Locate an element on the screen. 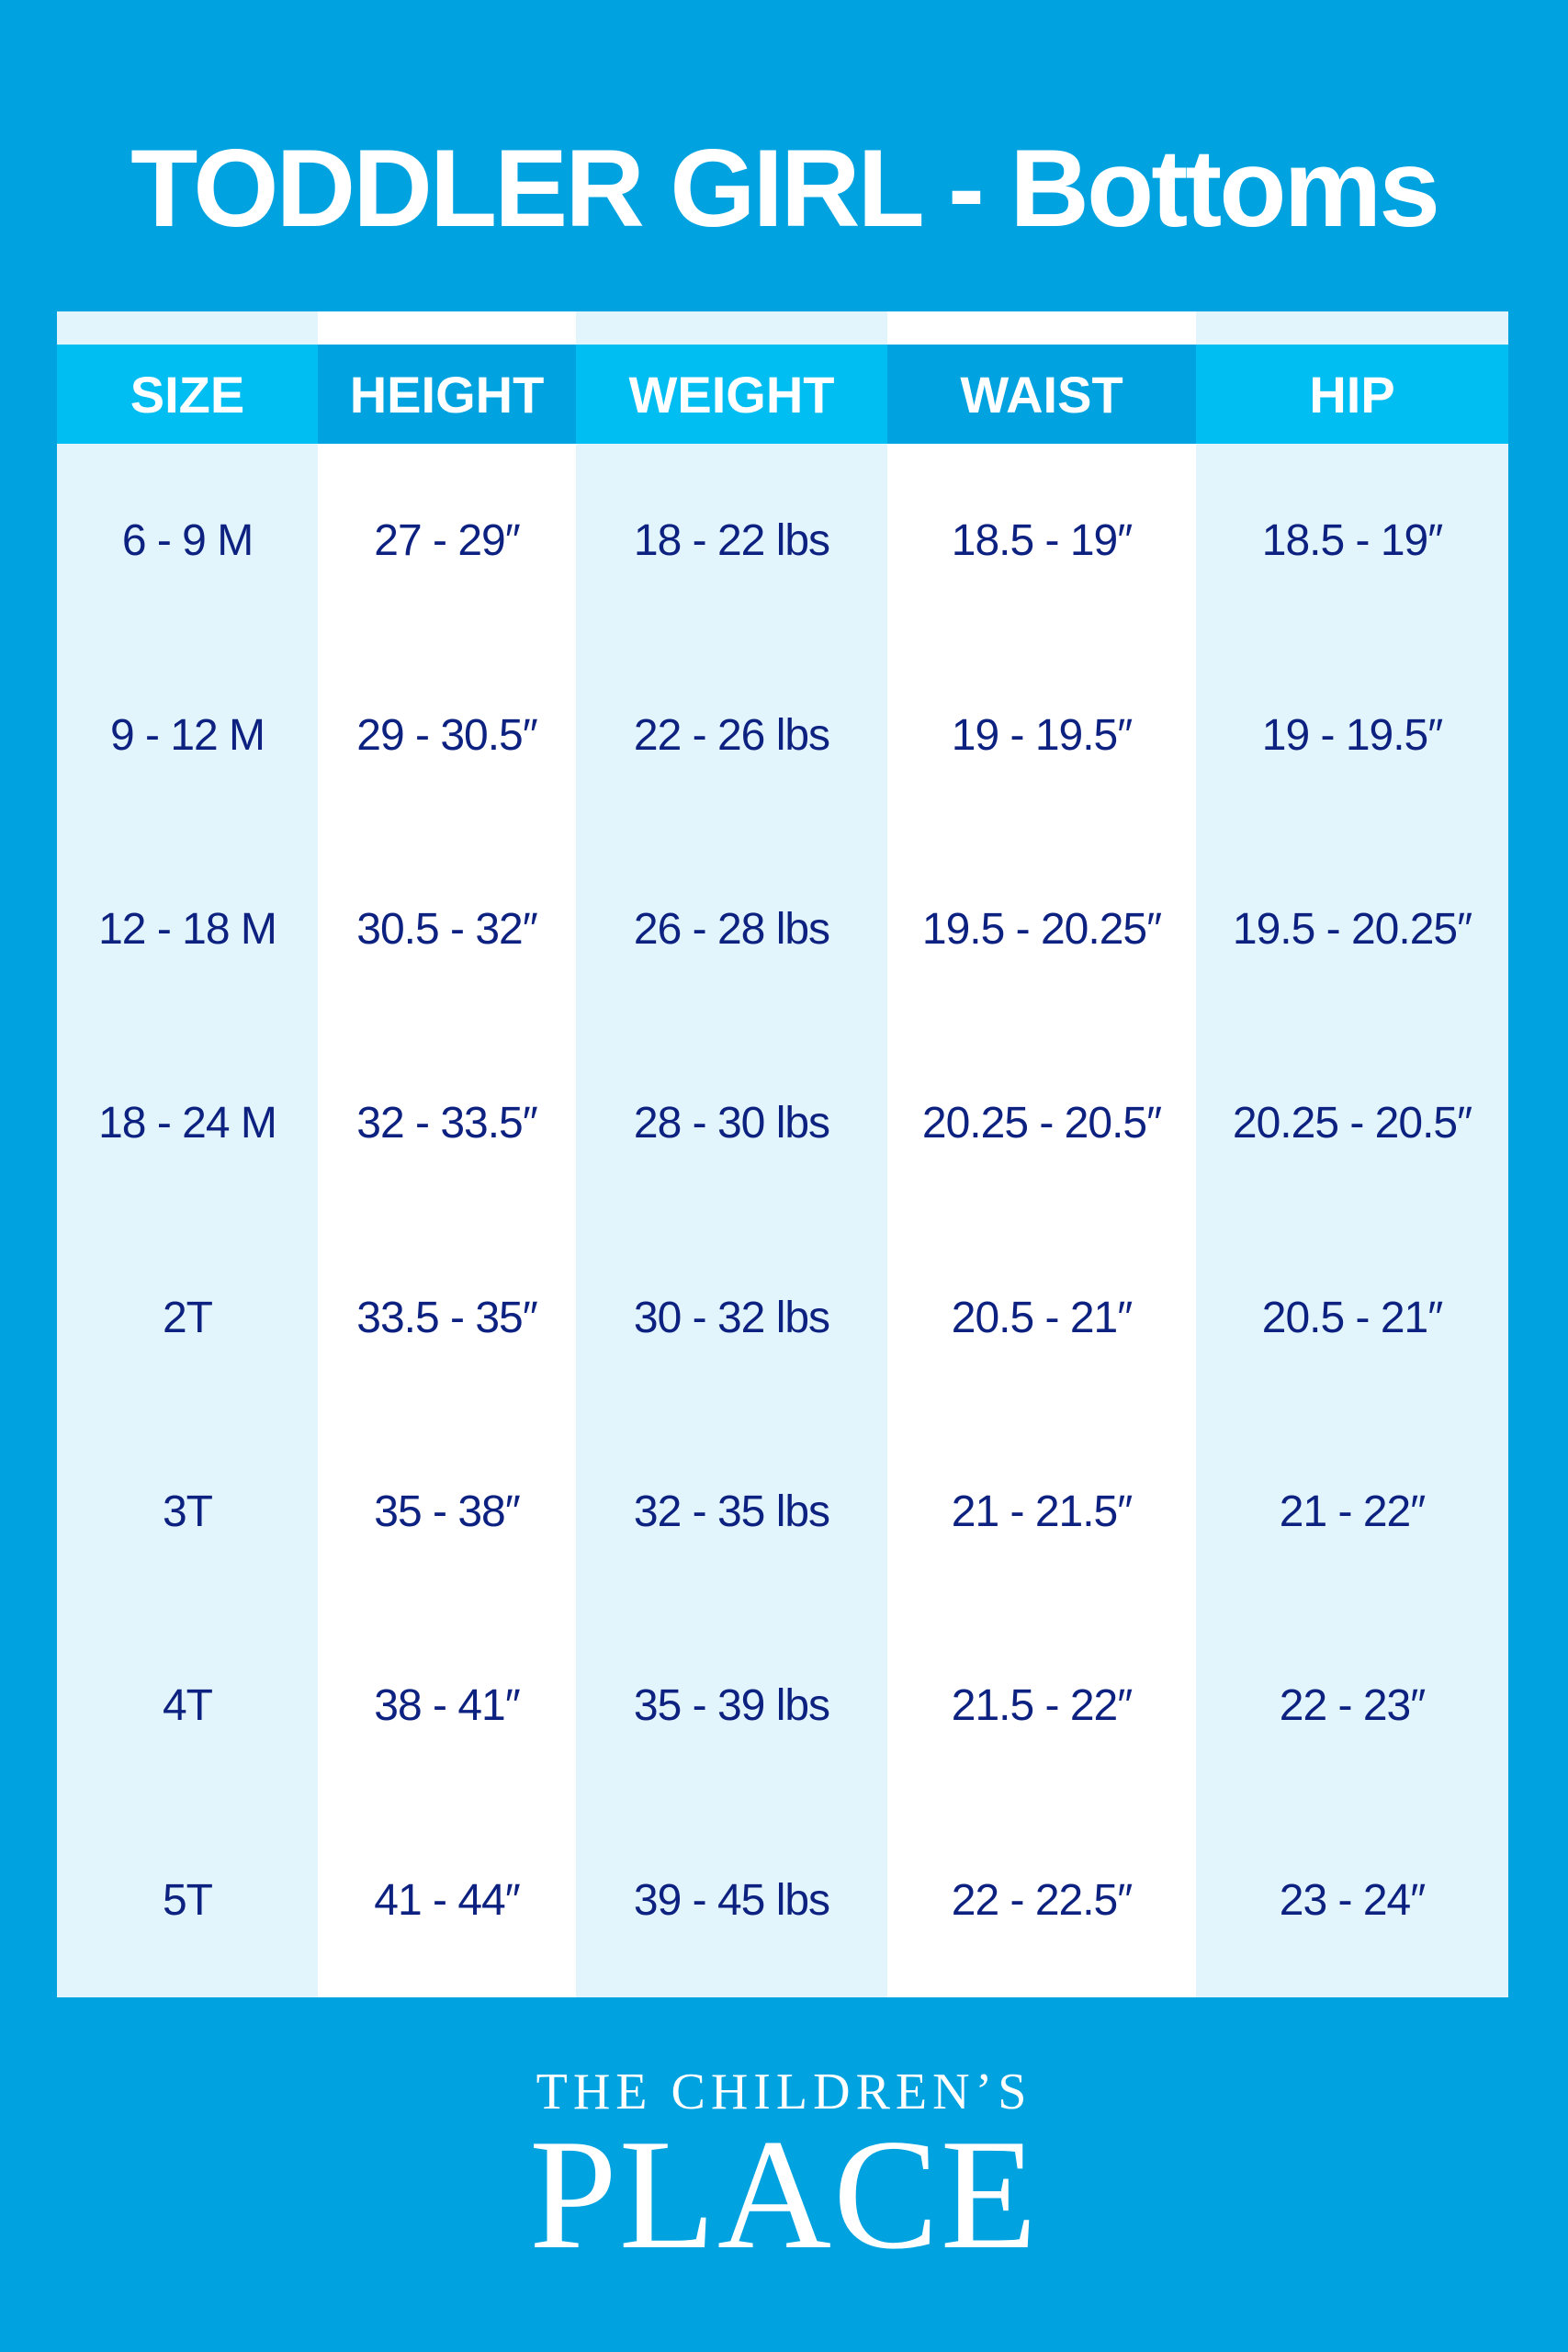 This screenshot has width=1568, height=2352. table-cell: 18 - 22 lbs is located at coordinates (732, 541).